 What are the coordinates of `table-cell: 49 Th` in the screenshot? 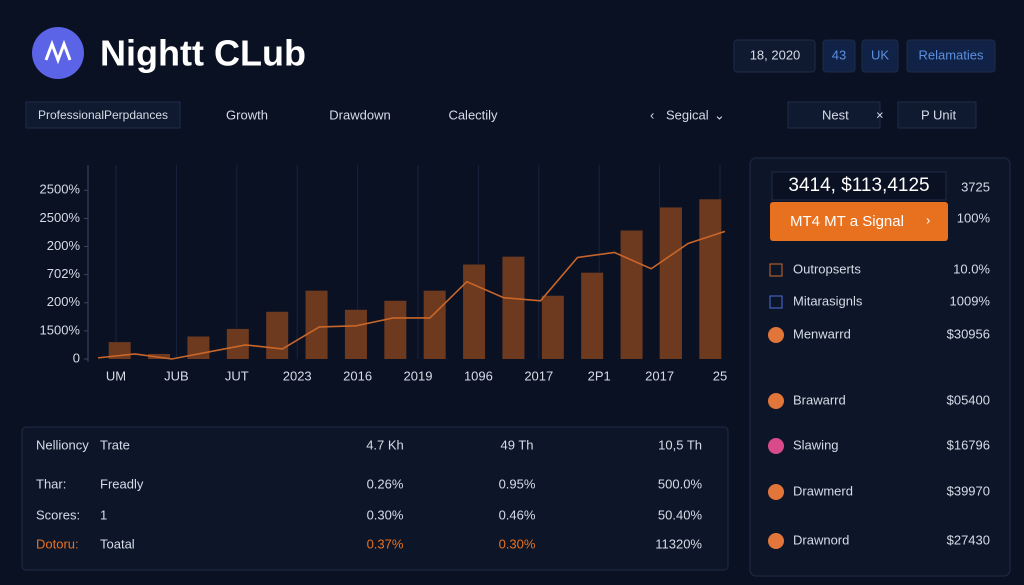 It's located at (516, 444).